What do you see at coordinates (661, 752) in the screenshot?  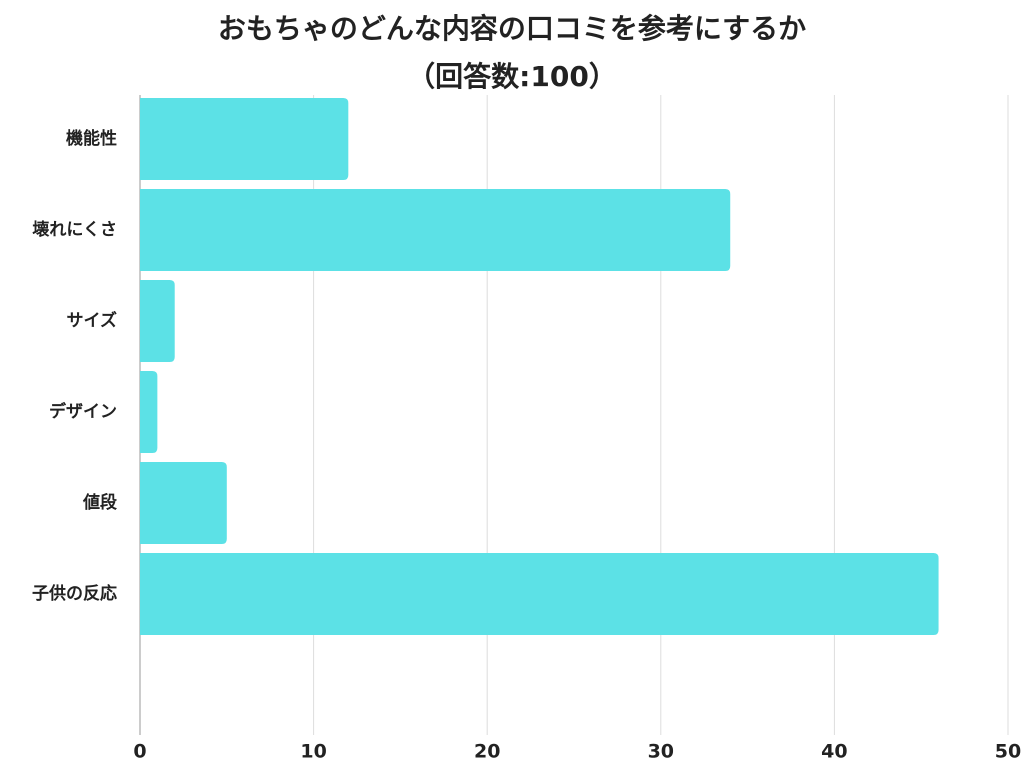 I see `x-tick-label: 30` at bounding box center [661, 752].